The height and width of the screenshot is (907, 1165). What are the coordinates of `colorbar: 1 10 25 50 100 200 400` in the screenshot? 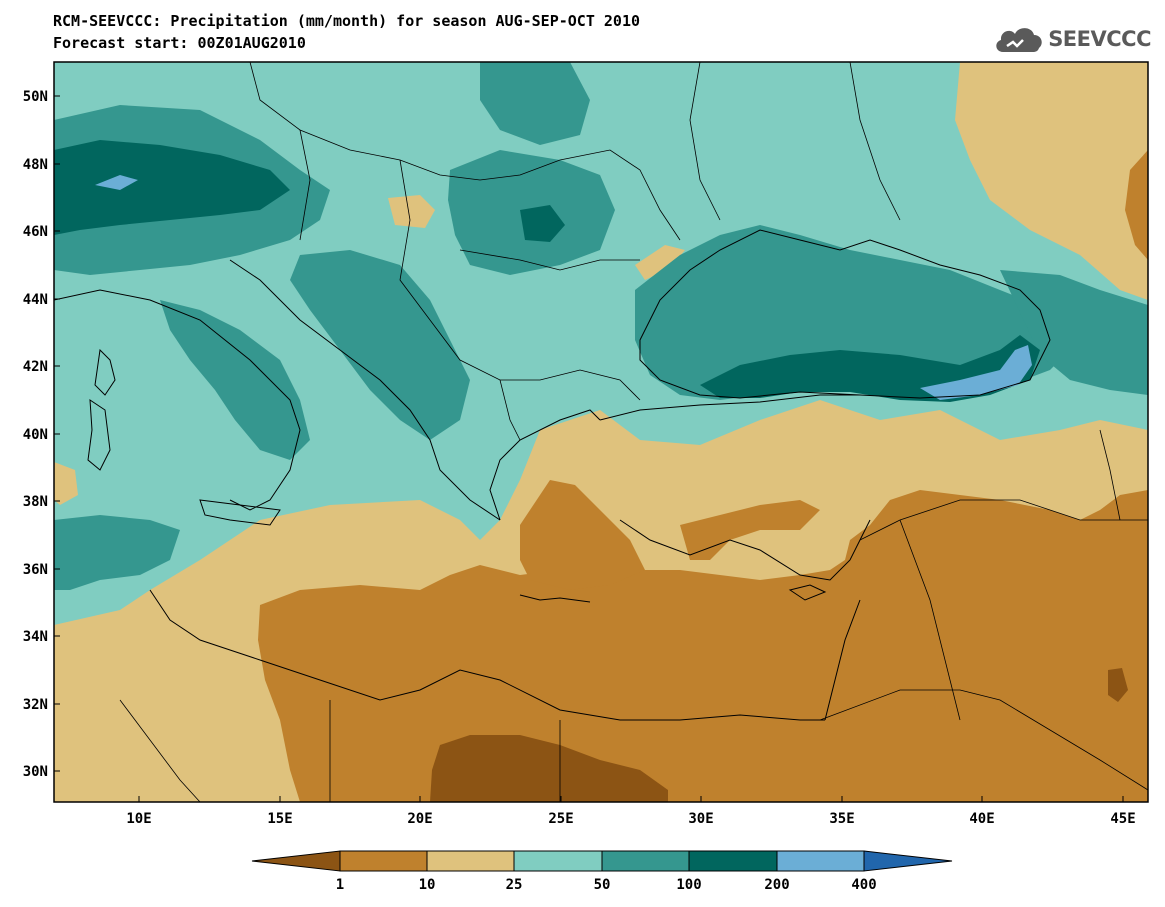 It's located at (602, 871).